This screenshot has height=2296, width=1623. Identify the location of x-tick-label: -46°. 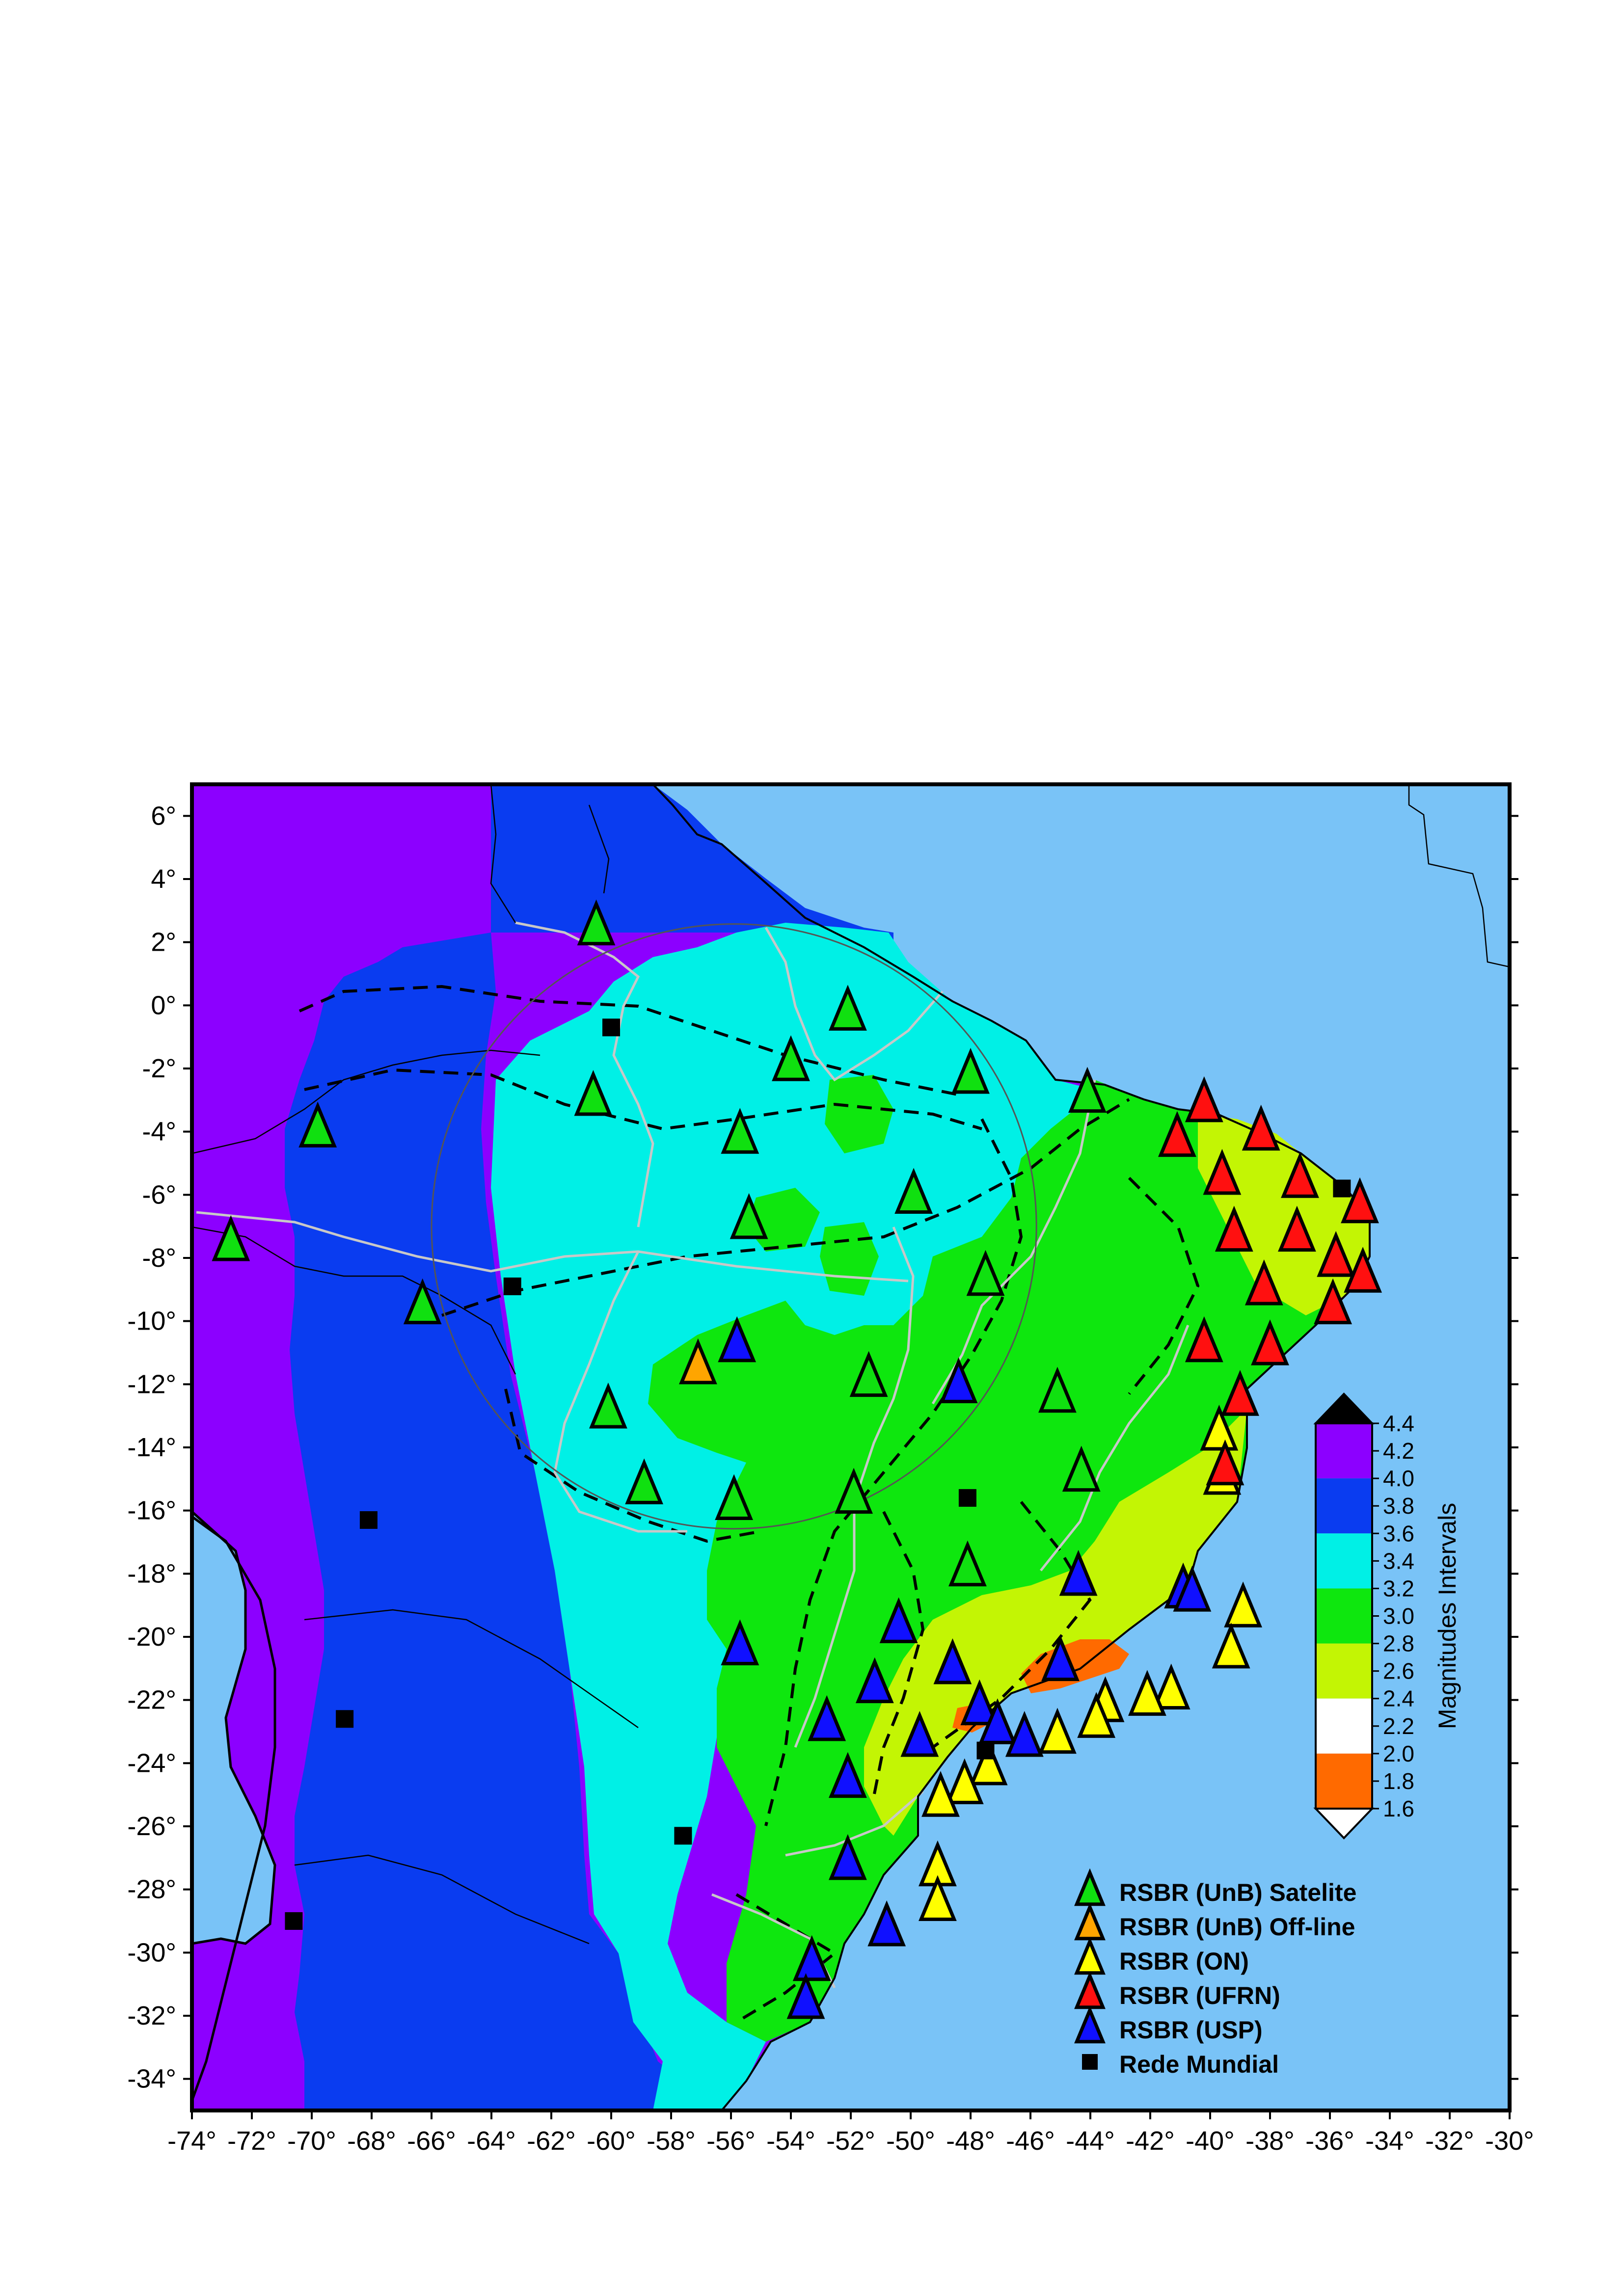
(1030, 2141).